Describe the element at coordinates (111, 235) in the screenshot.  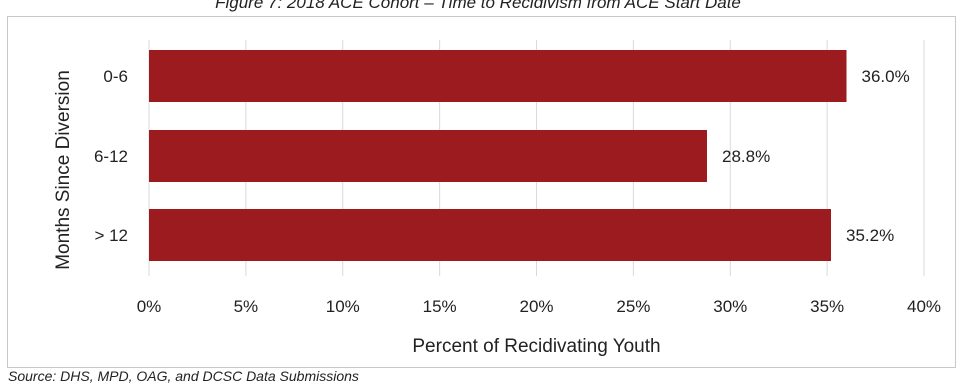
I see `category-label: > 12` at that location.